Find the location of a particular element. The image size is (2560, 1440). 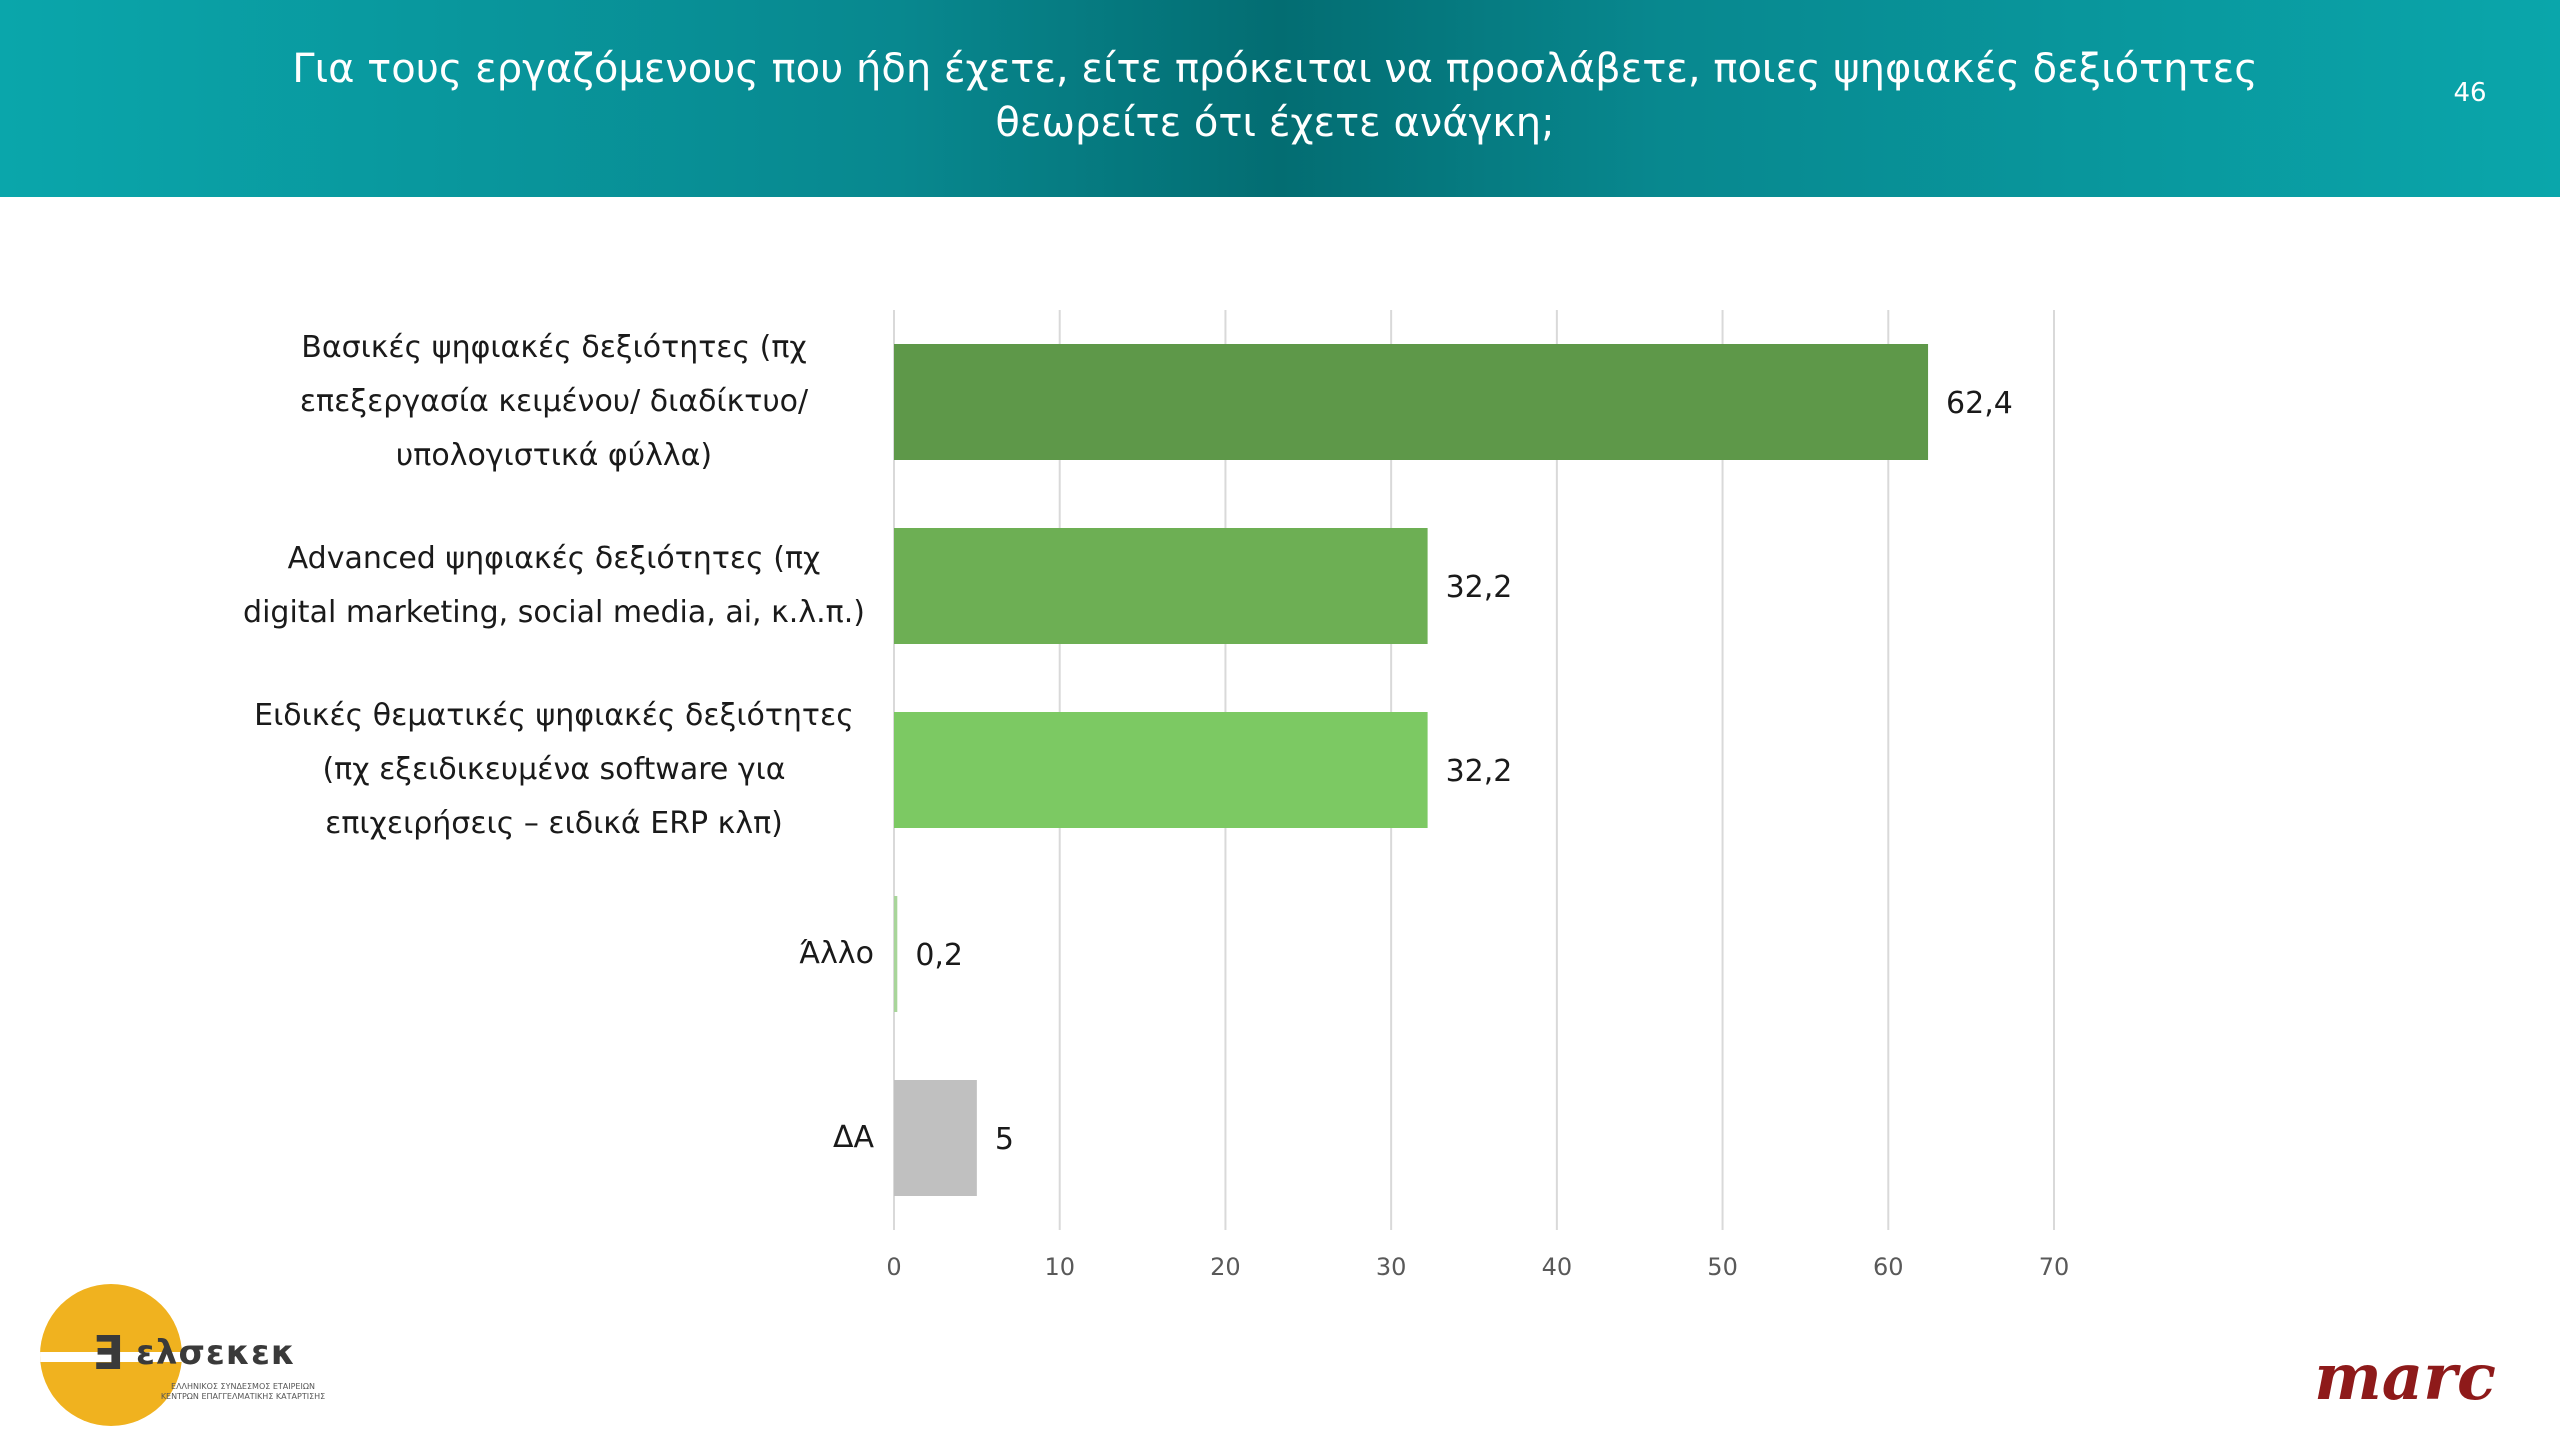

category-label-2-line-0: Ειδικές θεματικές ψηφιακές δεξιότητες is located at coordinates (554, 715).